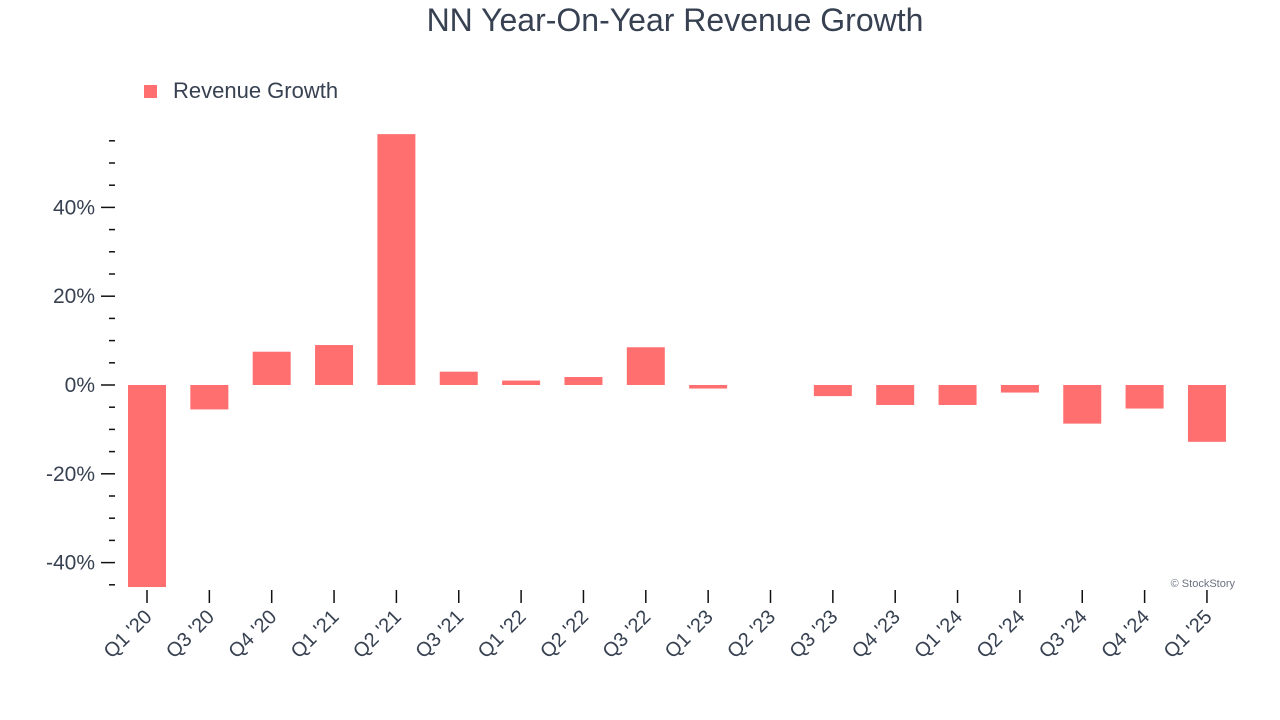 The height and width of the screenshot is (720, 1280). What do you see at coordinates (80, 385) in the screenshot?
I see `y-tick-label: 0%` at bounding box center [80, 385].